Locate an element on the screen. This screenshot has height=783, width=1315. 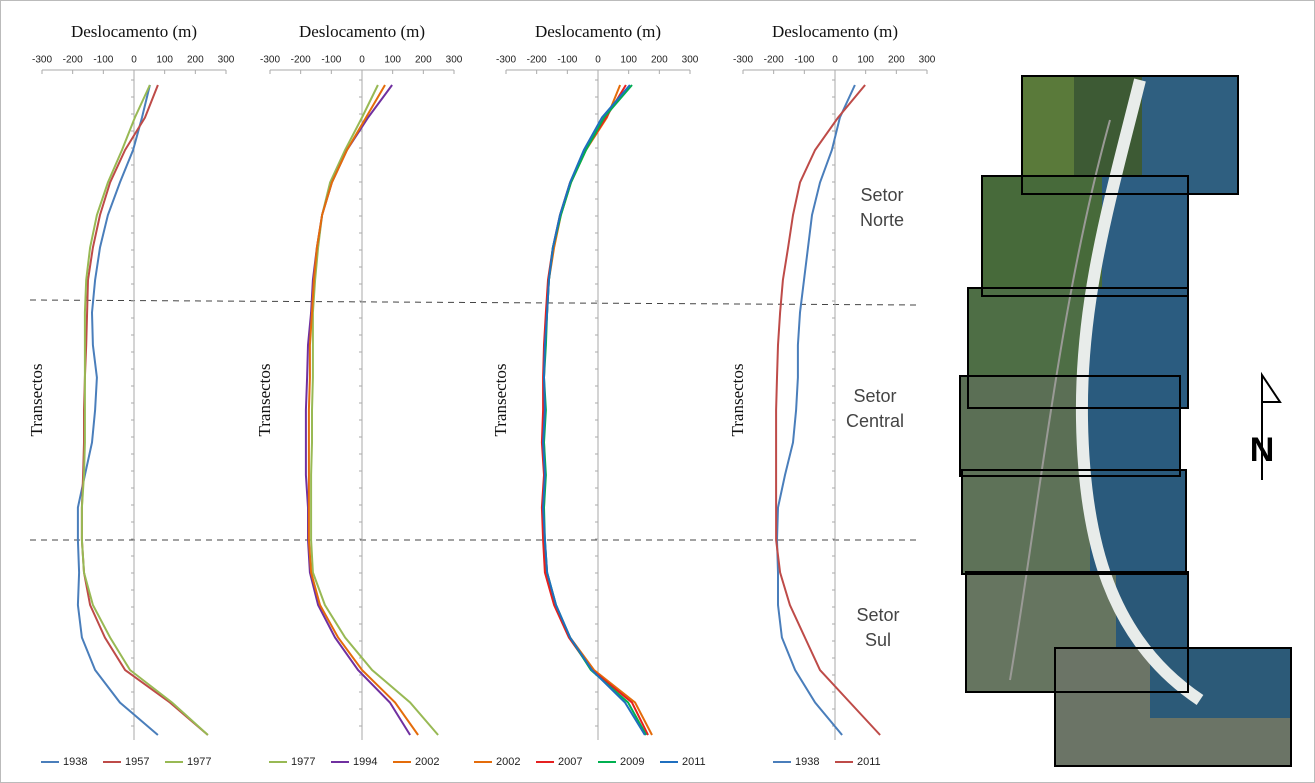
legend-label: 1957 is located at coordinates (137, 762).